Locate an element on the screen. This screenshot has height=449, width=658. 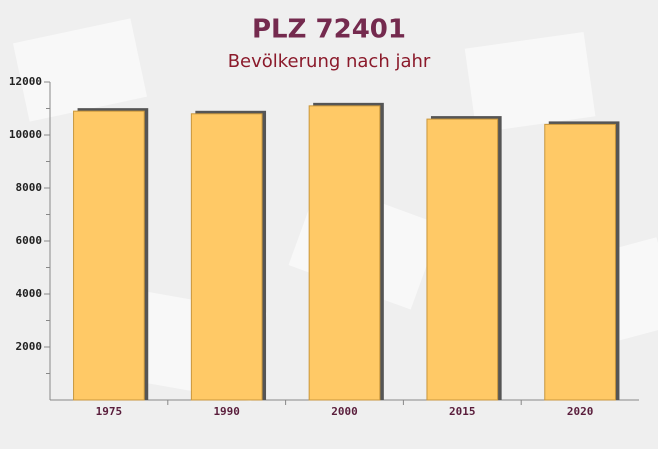
y-tick-label: 2000 is located at coordinates (29, 346).